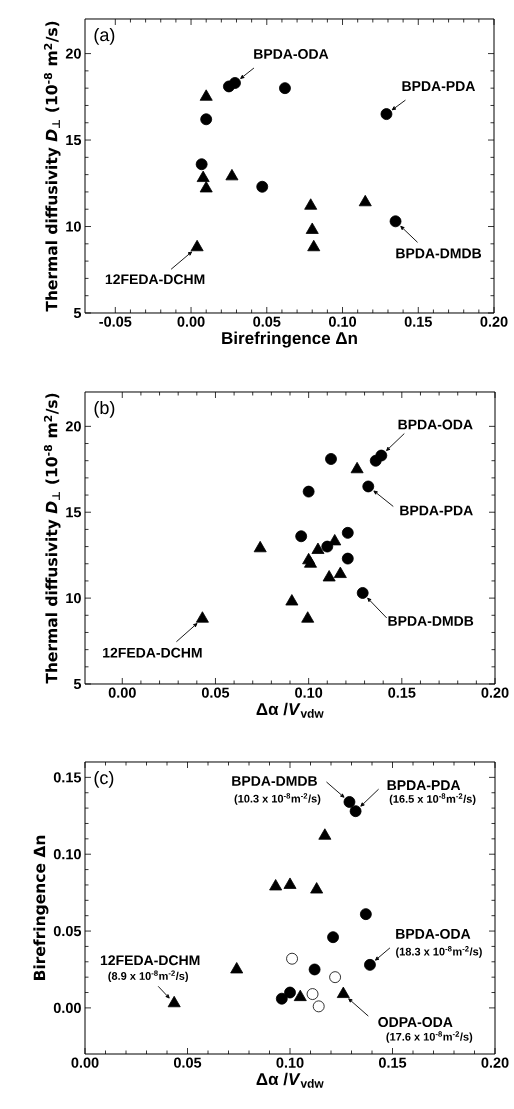 The width and height of the screenshot is (514, 1109). I want to click on y-axis-title: Birefringence Δn, so click(41, 907).